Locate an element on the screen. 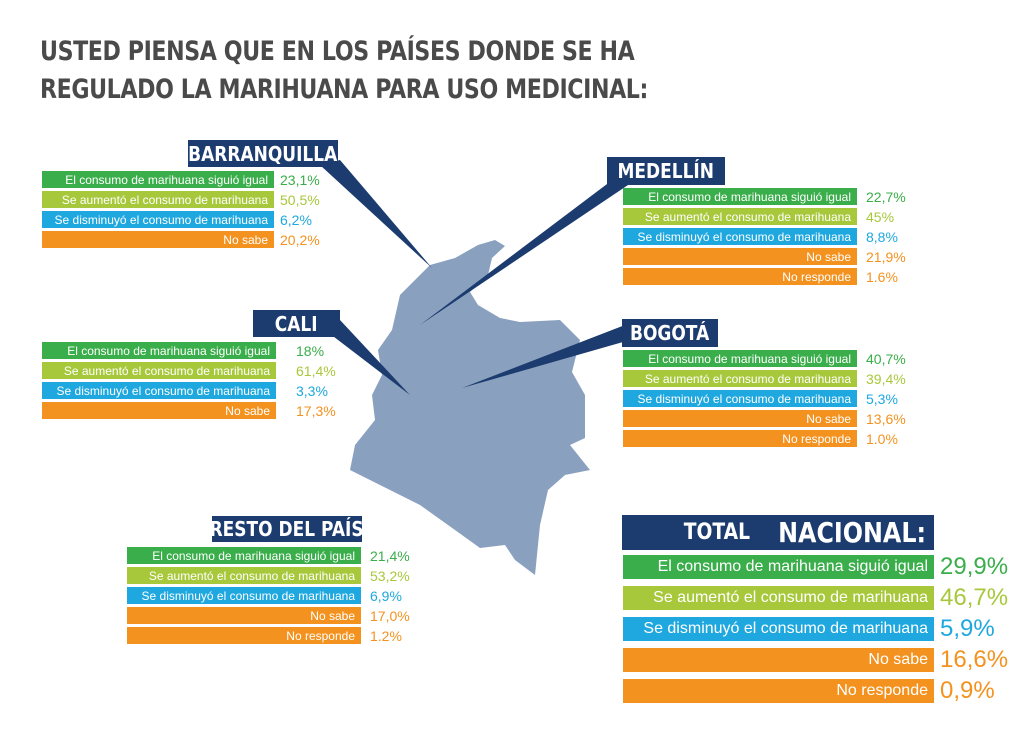 This screenshot has width=1024, height=743. answer-value: 16,6% is located at coordinates (974, 659).